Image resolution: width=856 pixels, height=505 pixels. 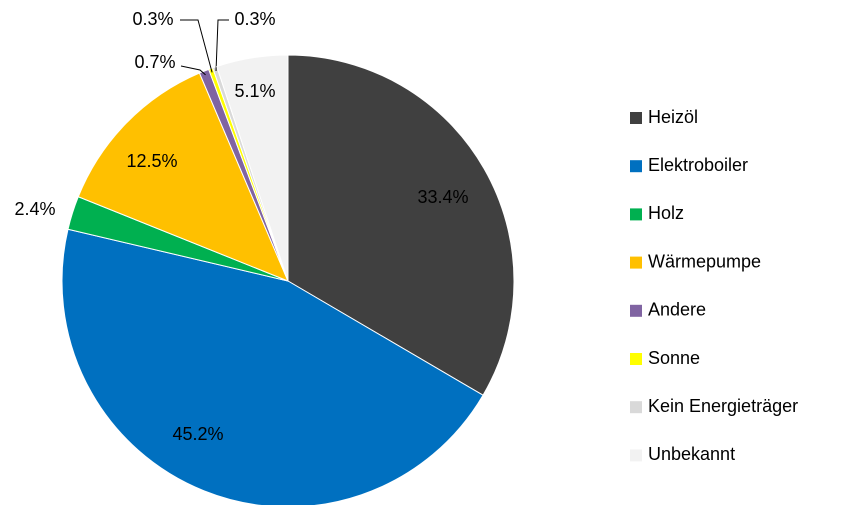 I want to click on legend-label: Kein Energieträger, so click(x=723, y=406).